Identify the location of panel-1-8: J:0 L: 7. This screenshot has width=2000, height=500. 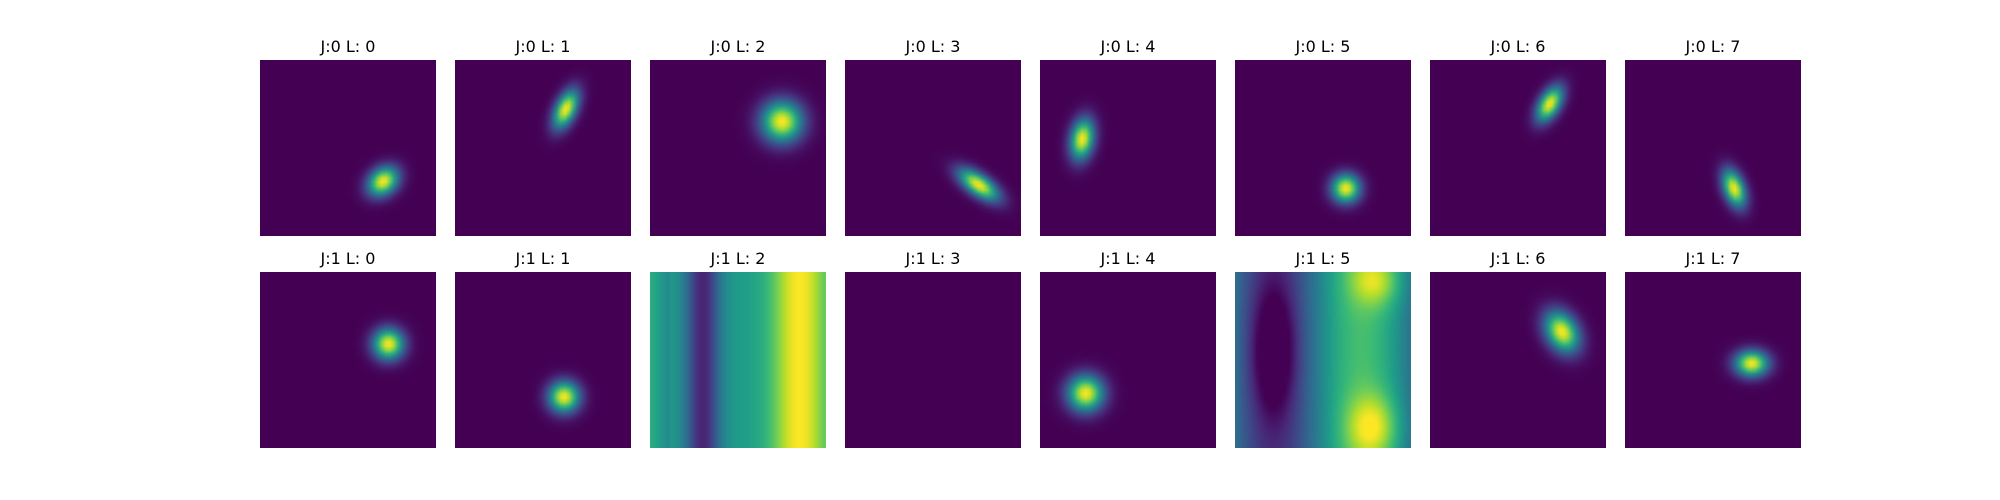
(1713, 136).